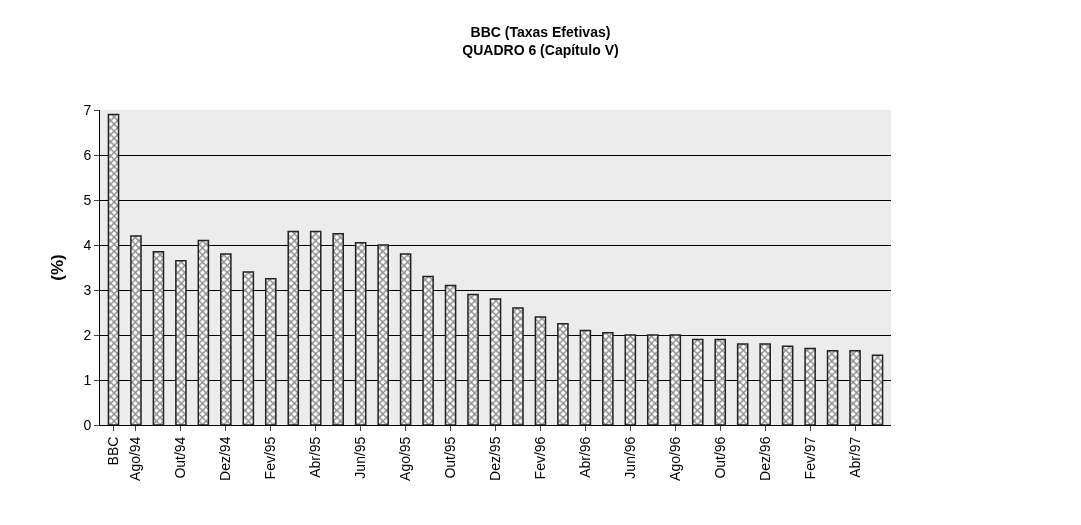 The image size is (1081, 525). Describe the element at coordinates (405, 458) in the screenshot. I see `x-tick-label: Ago/95` at that location.